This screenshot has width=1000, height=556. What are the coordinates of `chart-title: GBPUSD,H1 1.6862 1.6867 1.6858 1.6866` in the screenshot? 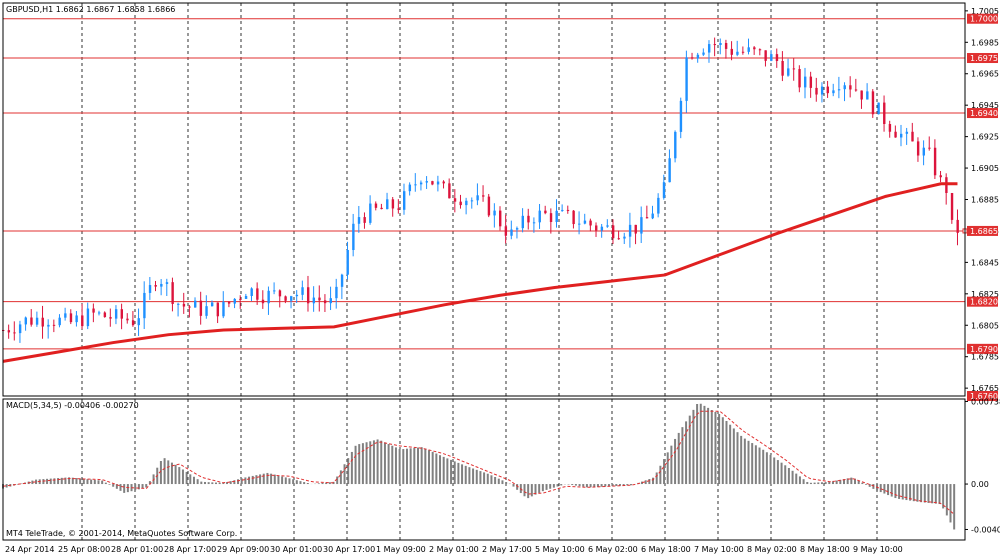 It's located at (90, 9).